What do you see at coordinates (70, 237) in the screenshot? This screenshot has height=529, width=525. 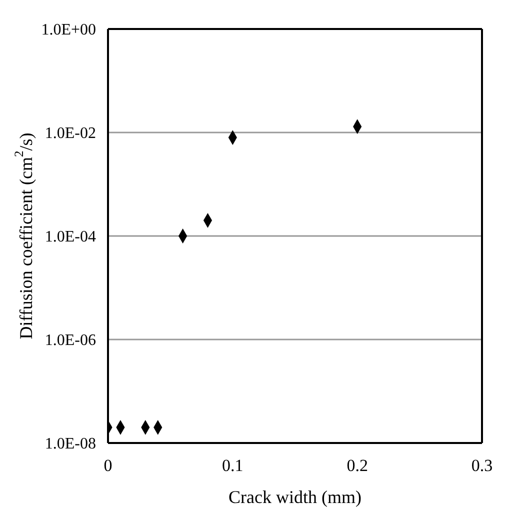 I see `y-tick-label: 1.0E-04` at bounding box center [70, 237].